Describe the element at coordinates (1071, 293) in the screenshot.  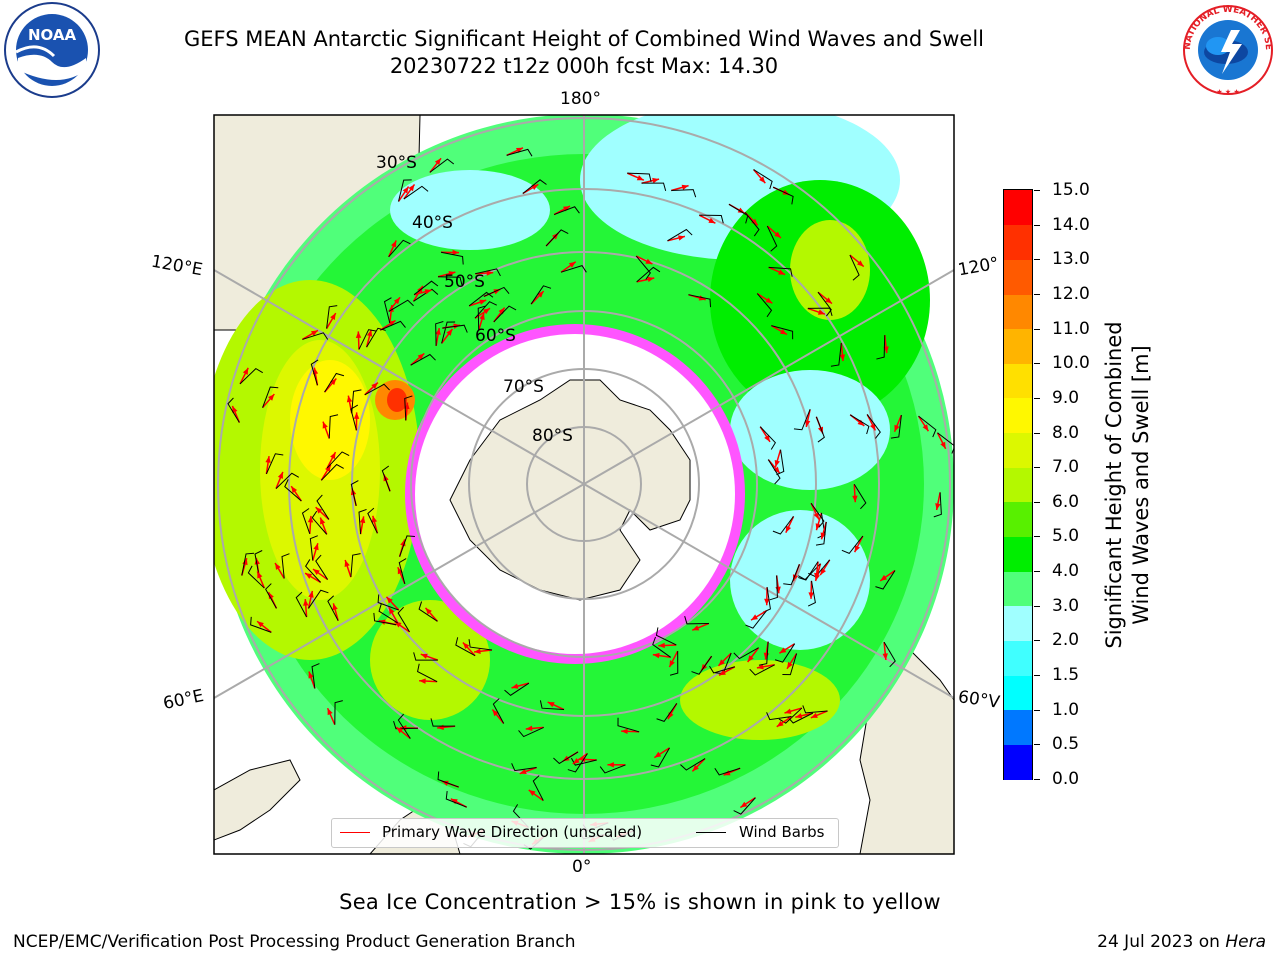
I see `colorbar-tick-label: 12.0` at that location.